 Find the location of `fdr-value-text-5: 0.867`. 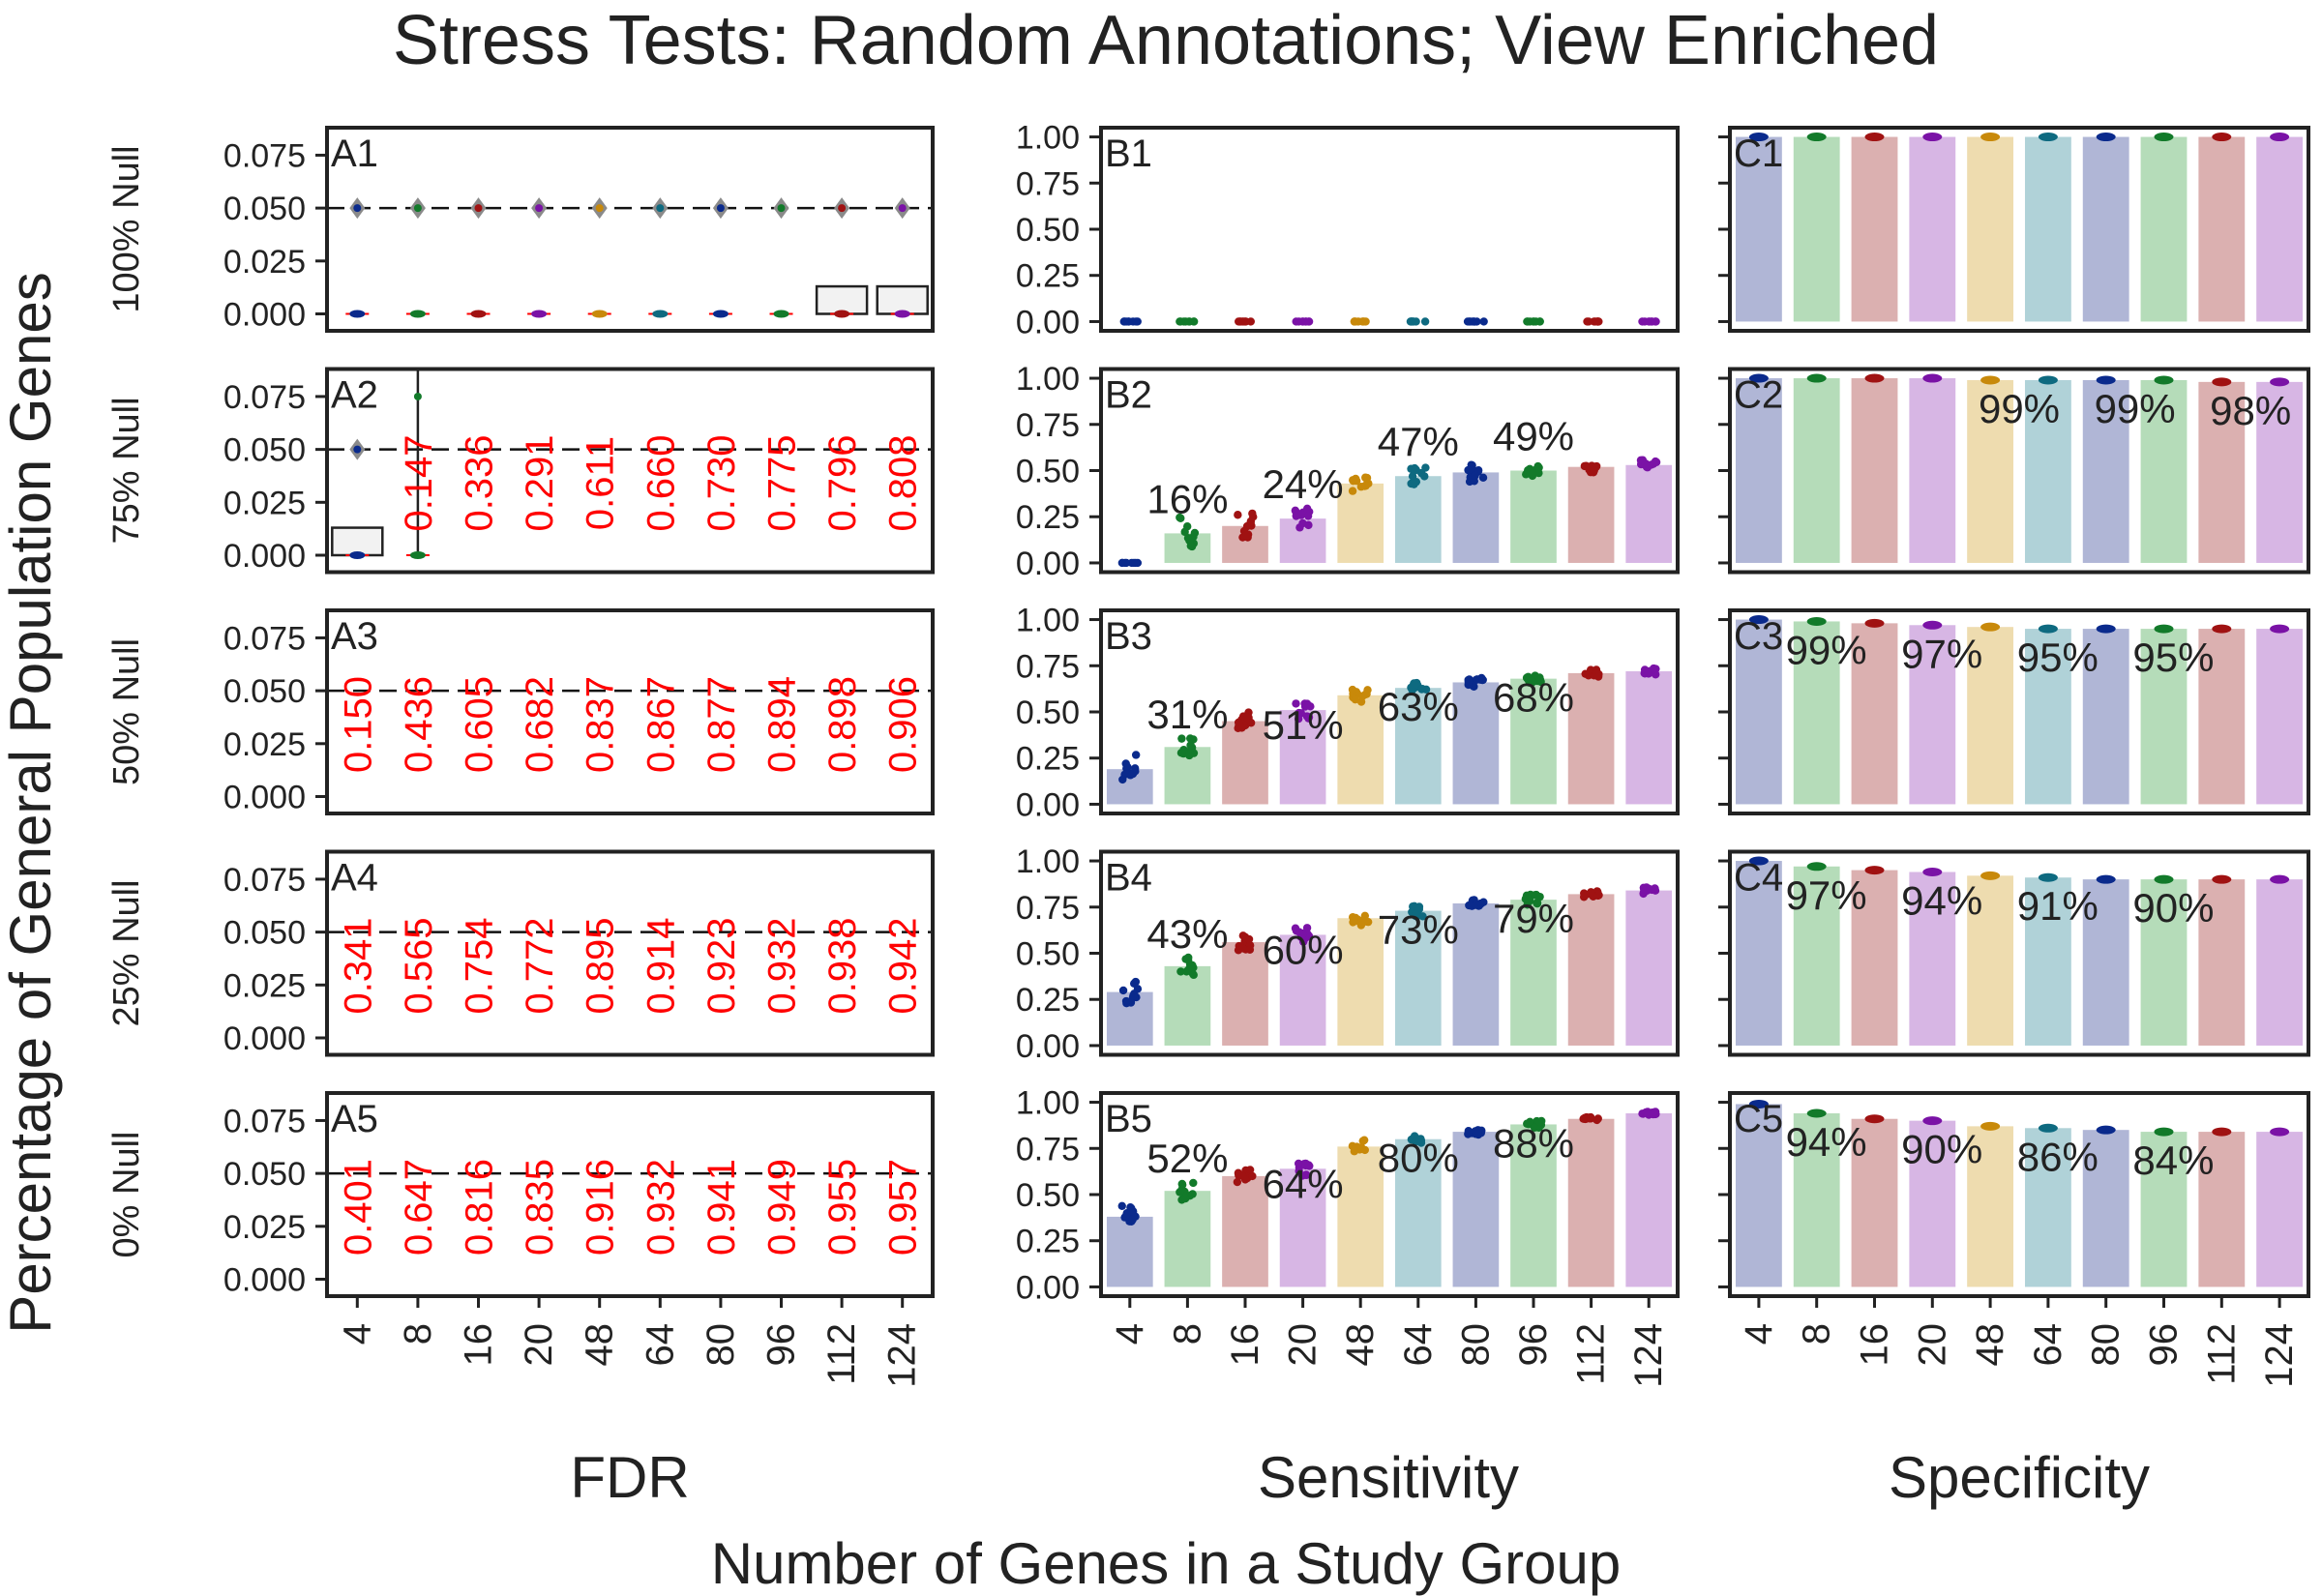

fdr-value-text-5: 0.867 is located at coordinates (661, 724).